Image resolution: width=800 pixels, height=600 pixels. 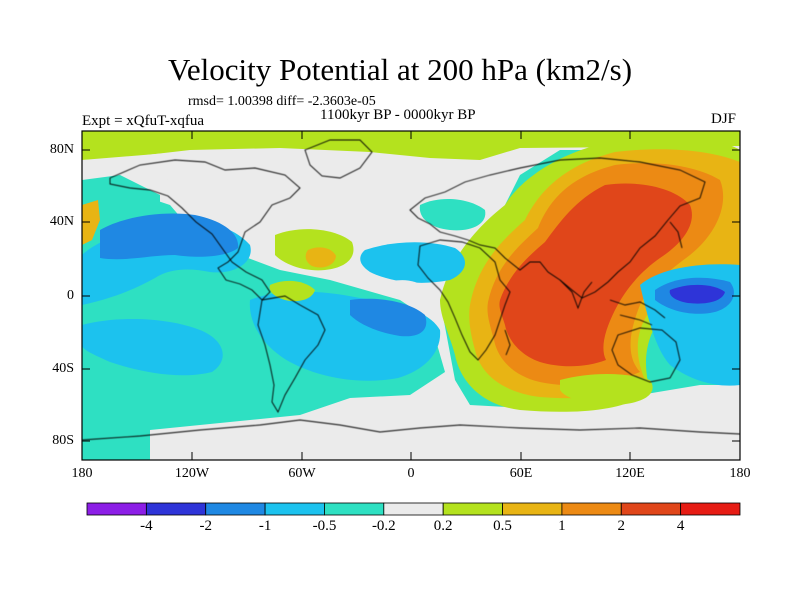 What do you see at coordinates (443, 526) in the screenshot?
I see `colorbar-label: 0.2` at bounding box center [443, 526].